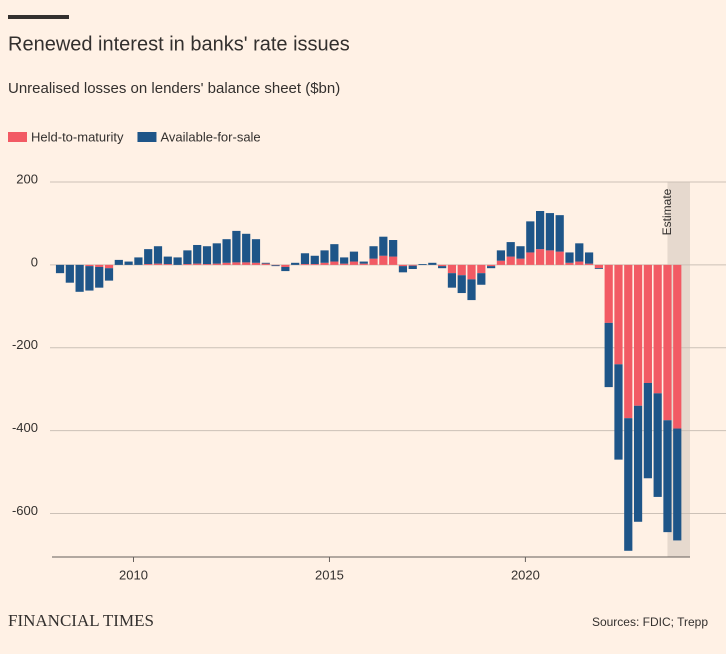  What do you see at coordinates (525, 574) in the screenshot?
I see `x-tick-label: 2020` at bounding box center [525, 574].